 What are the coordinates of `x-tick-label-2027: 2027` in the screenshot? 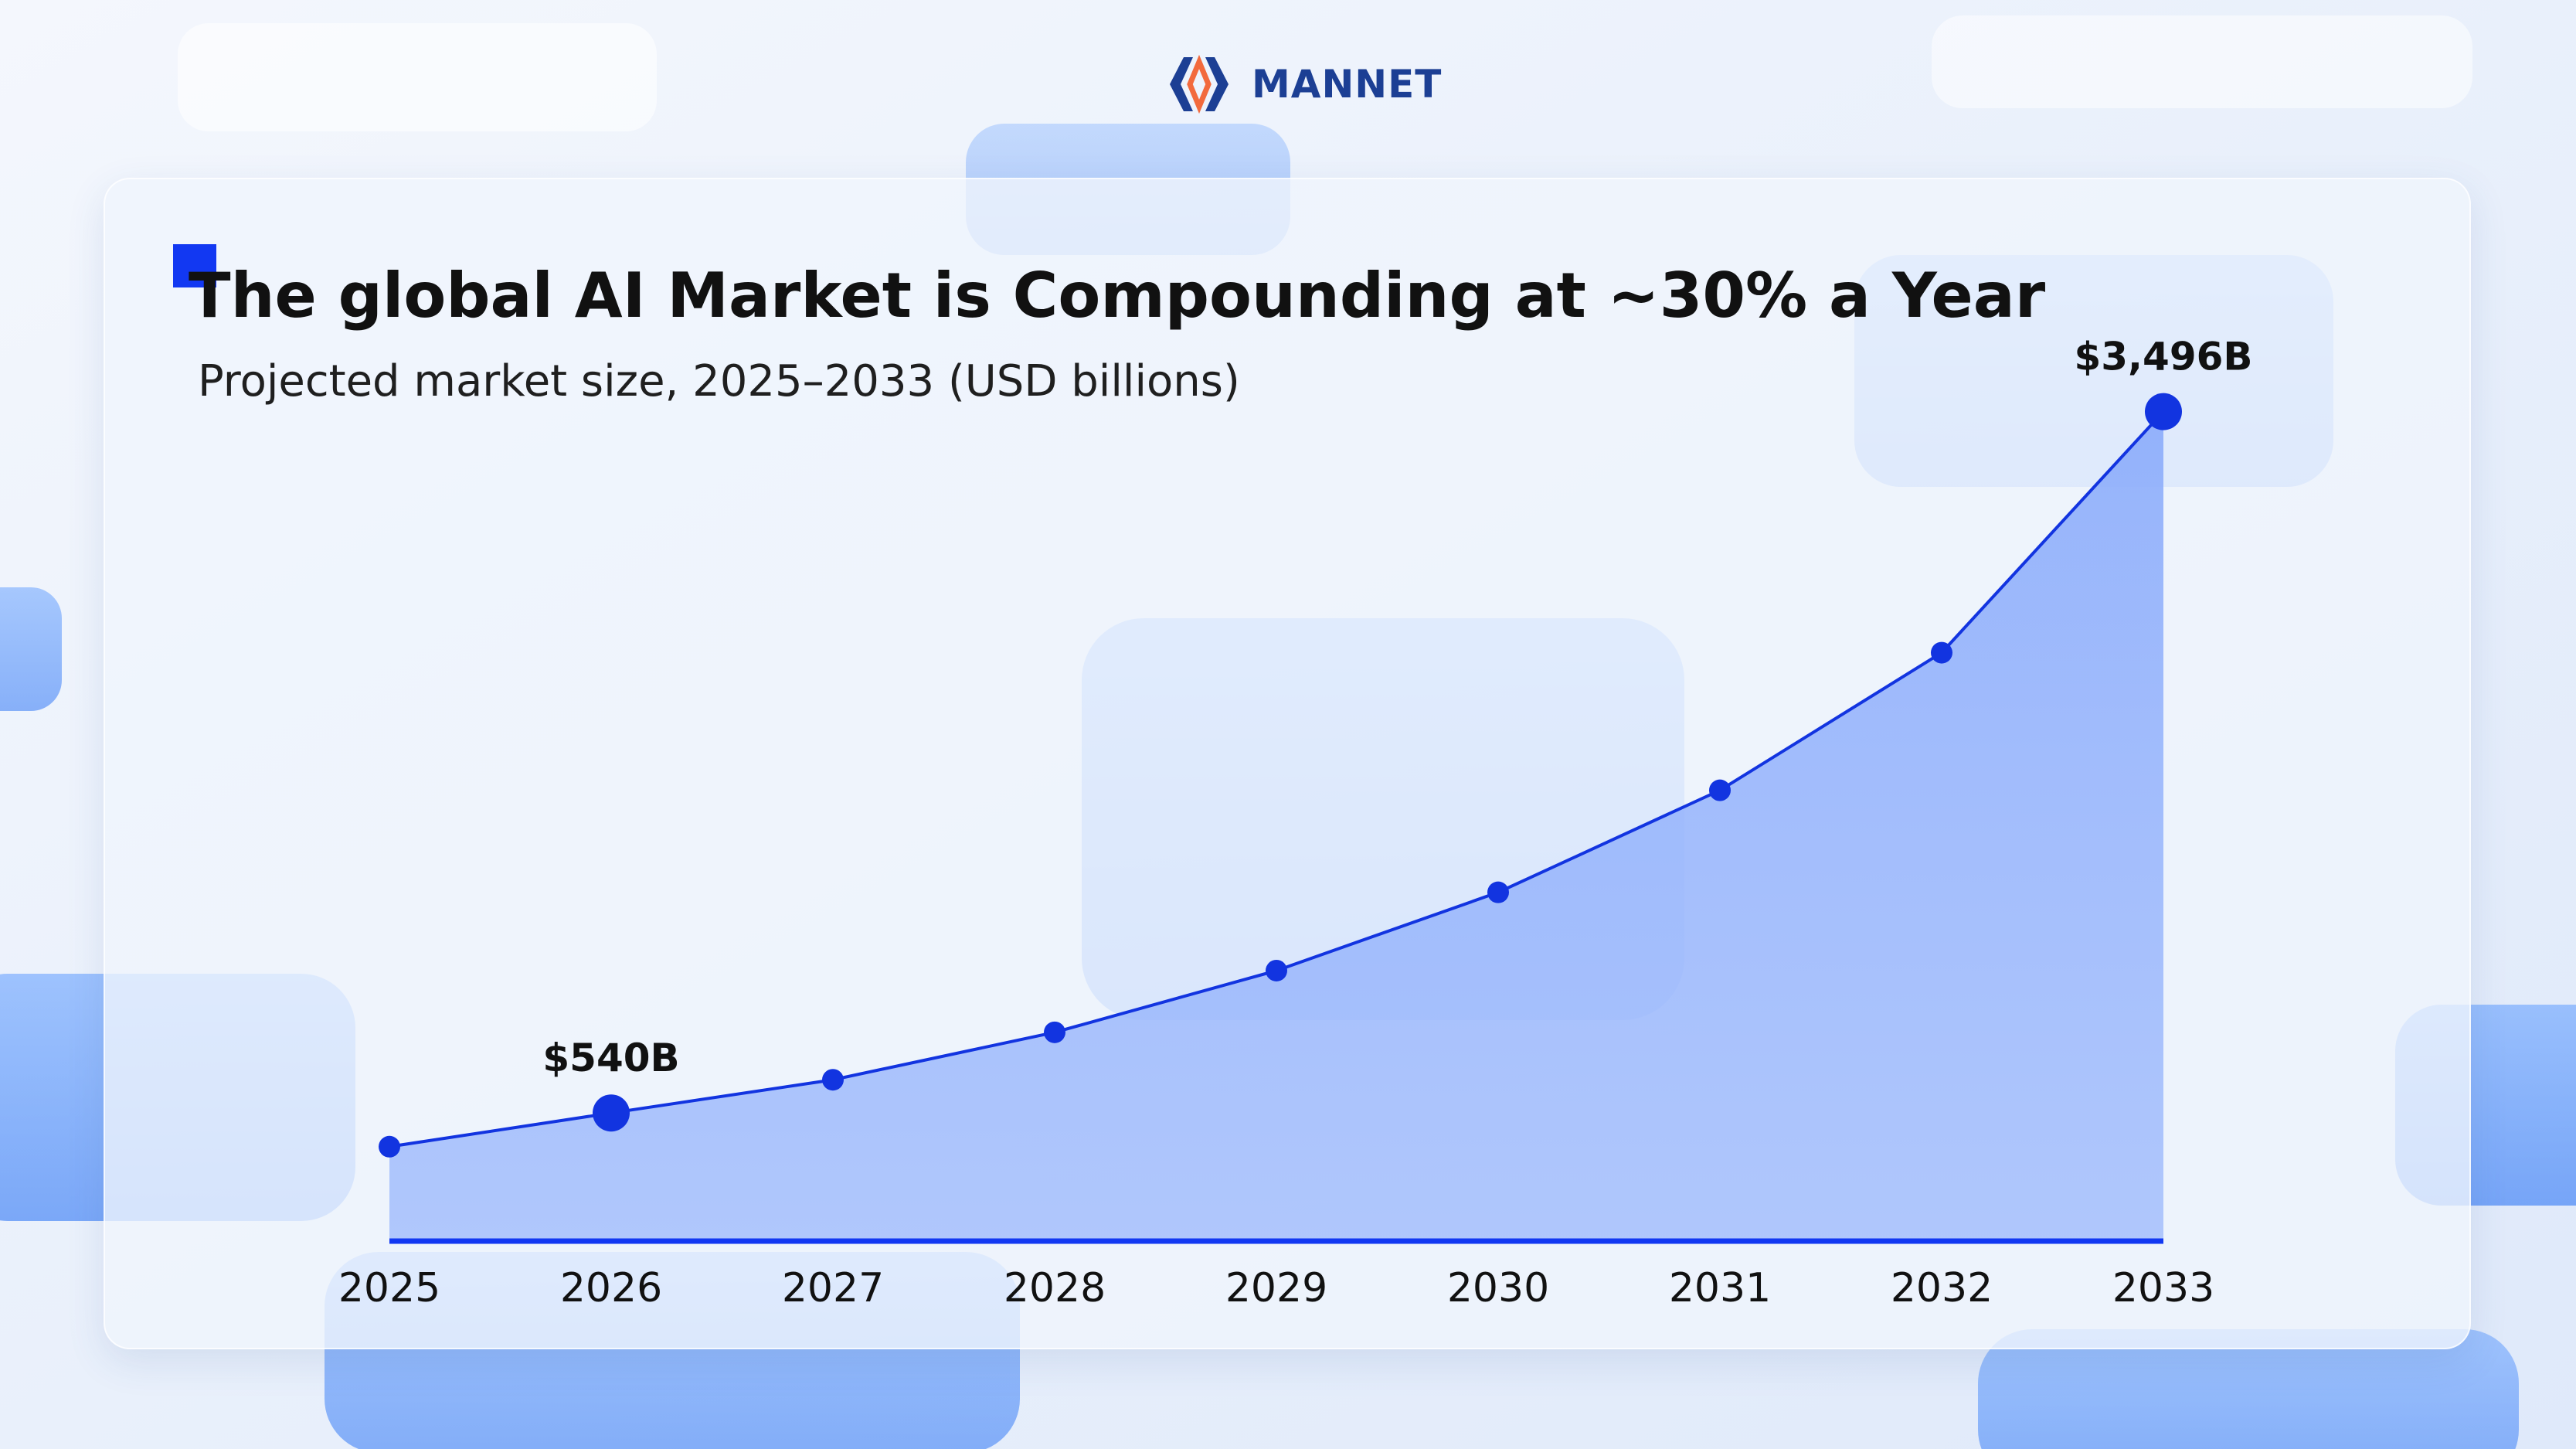 It's located at (833, 1288).